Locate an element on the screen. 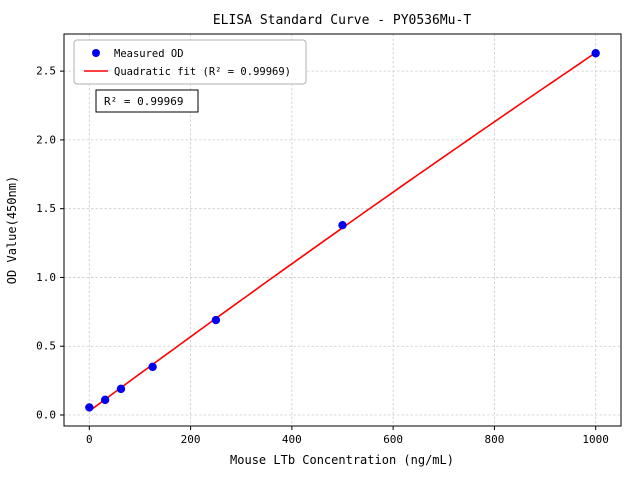 The height and width of the screenshot is (480, 640). x-tick-label: 1000 is located at coordinates (595, 439).